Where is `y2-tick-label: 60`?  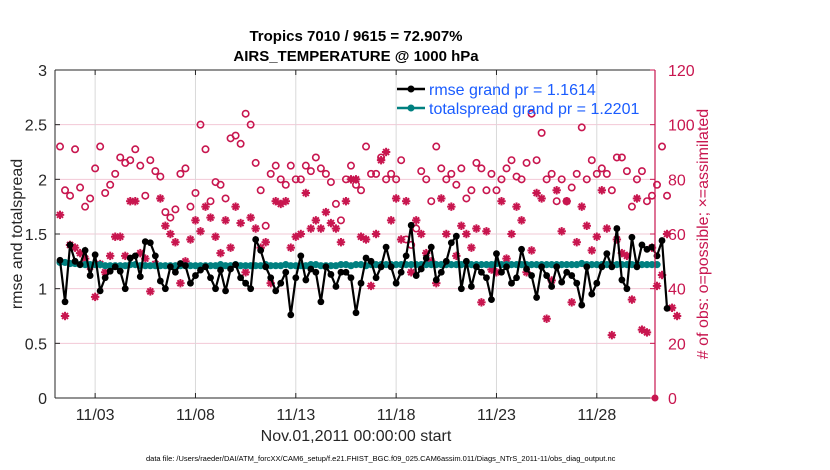
y2-tick-label: 60 is located at coordinates (677, 235).